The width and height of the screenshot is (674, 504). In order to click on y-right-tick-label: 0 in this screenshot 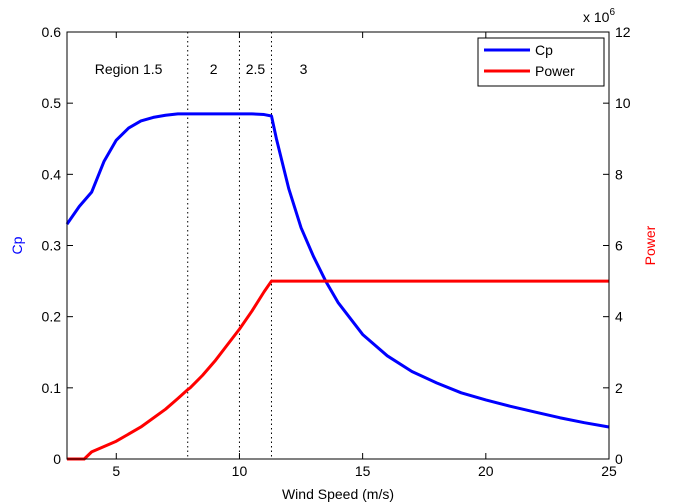, I will do `click(619, 459)`.